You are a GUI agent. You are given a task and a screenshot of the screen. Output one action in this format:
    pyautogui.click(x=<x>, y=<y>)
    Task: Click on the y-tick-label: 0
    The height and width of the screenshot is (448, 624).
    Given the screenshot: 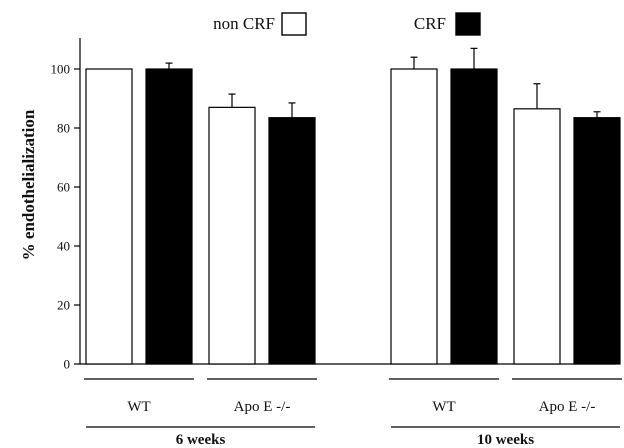 What is the action you would take?
    pyautogui.click(x=67, y=364)
    